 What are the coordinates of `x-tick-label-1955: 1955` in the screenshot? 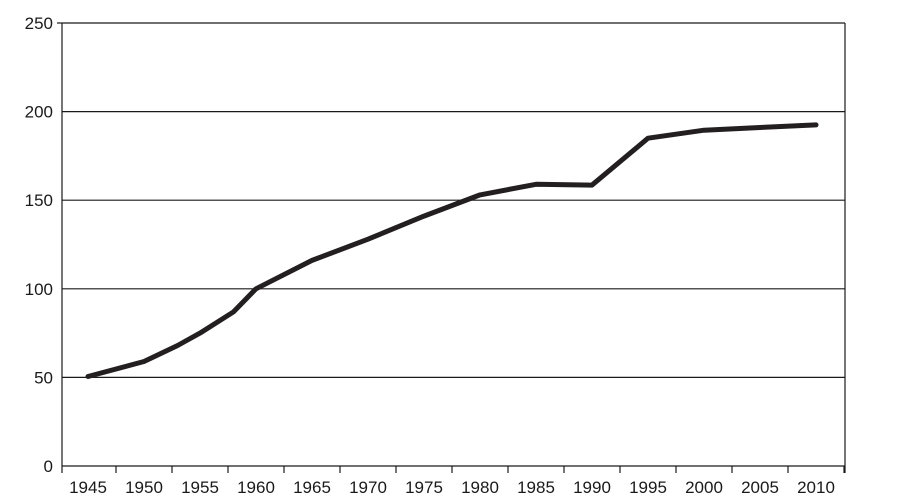 It's located at (200, 487).